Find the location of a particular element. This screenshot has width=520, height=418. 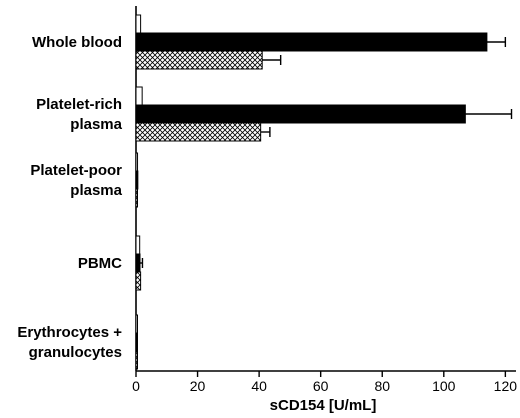

x-tick-label: 20 is located at coordinates (198, 386).